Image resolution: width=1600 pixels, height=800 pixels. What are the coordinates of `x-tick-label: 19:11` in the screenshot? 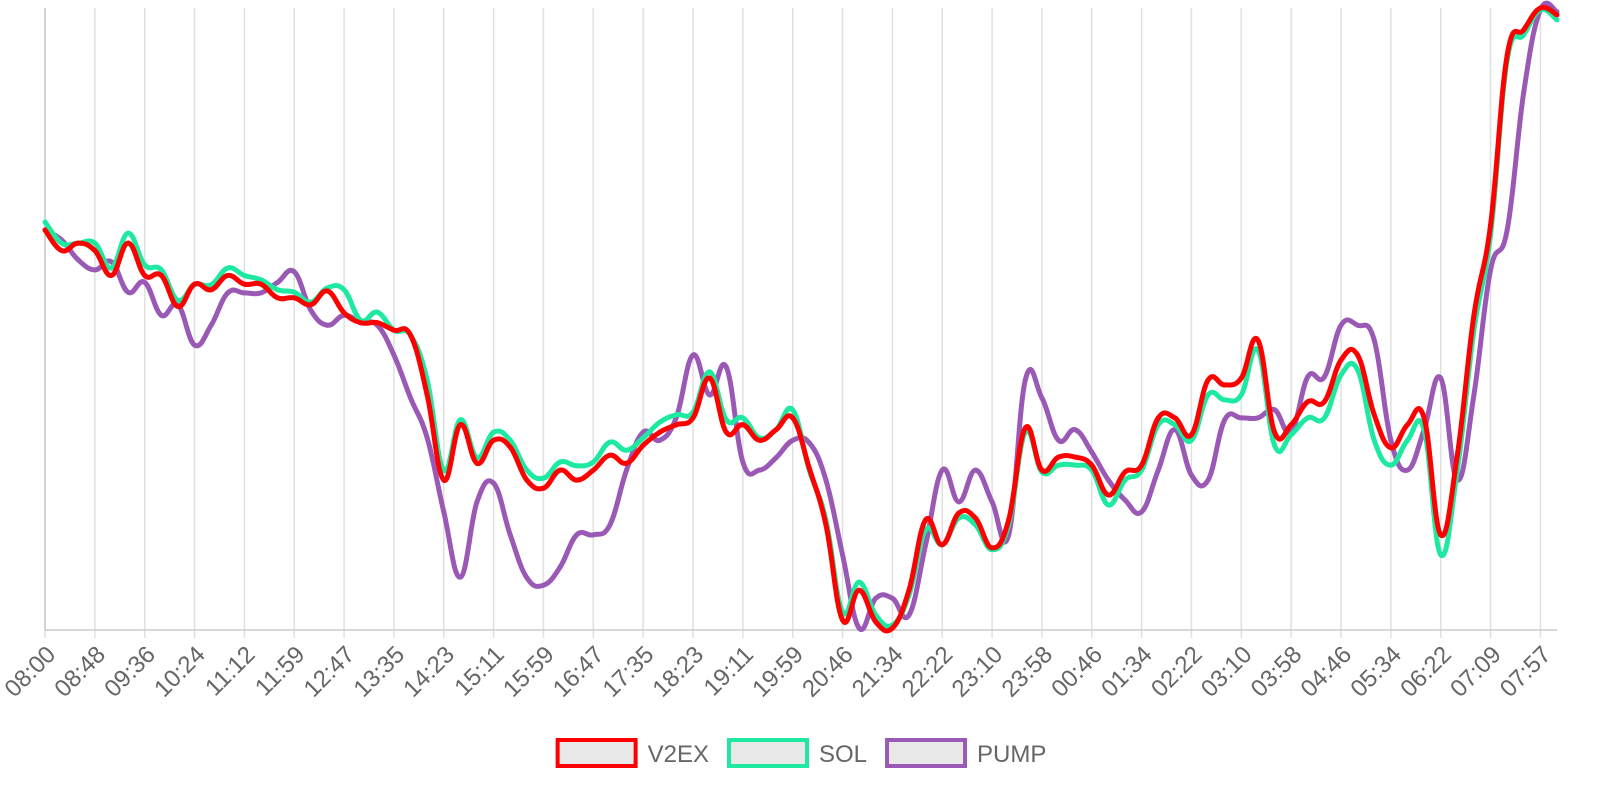 It's located at (729, 671).